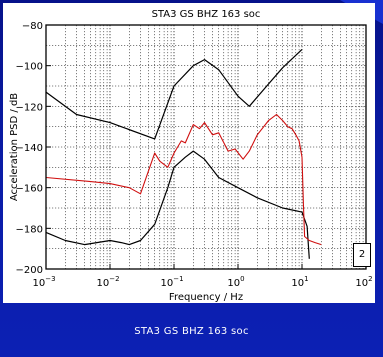 Image resolution: width=383 pixels, height=357 pixels. I want to click on caption: STA3 GS BHZ 163 soc, so click(191, 331).